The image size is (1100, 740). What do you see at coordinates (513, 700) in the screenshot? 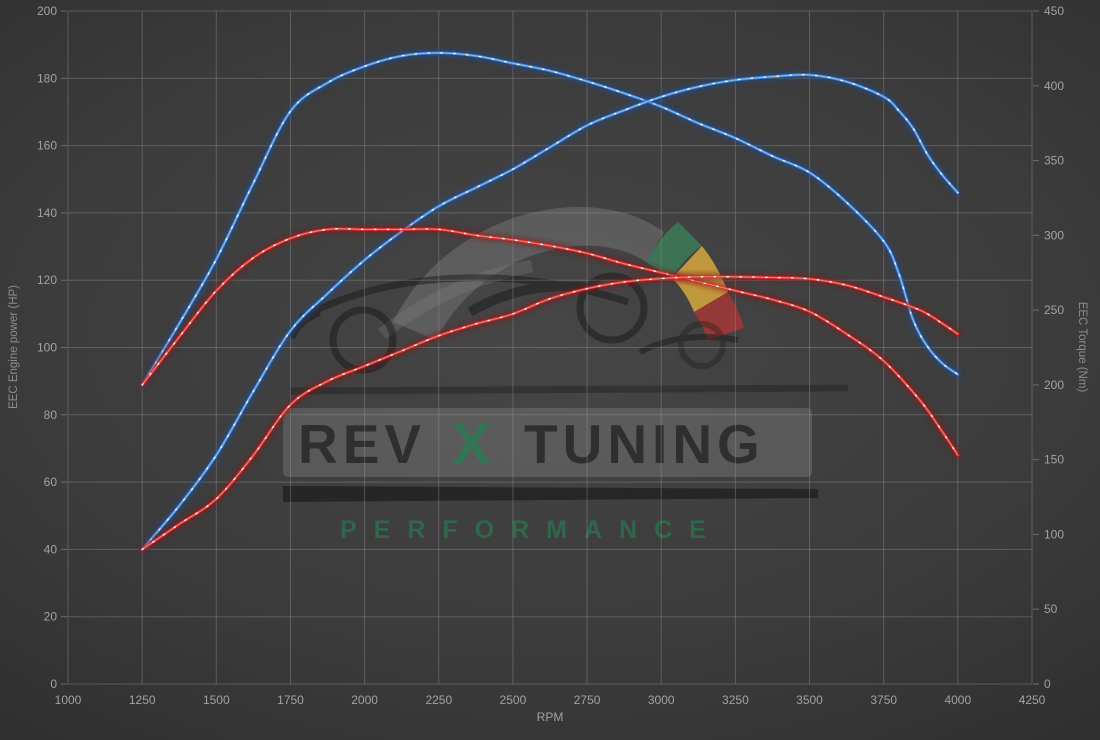
I see `x-tick-label: 2500` at bounding box center [513, 700].